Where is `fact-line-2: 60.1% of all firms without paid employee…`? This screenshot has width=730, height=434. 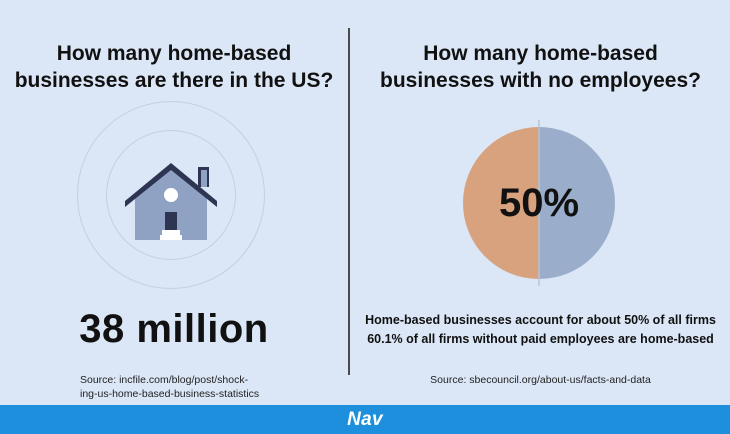
fact-line-2: 60.1% of all firms without paid employee… is located at coordinates (540, 339).